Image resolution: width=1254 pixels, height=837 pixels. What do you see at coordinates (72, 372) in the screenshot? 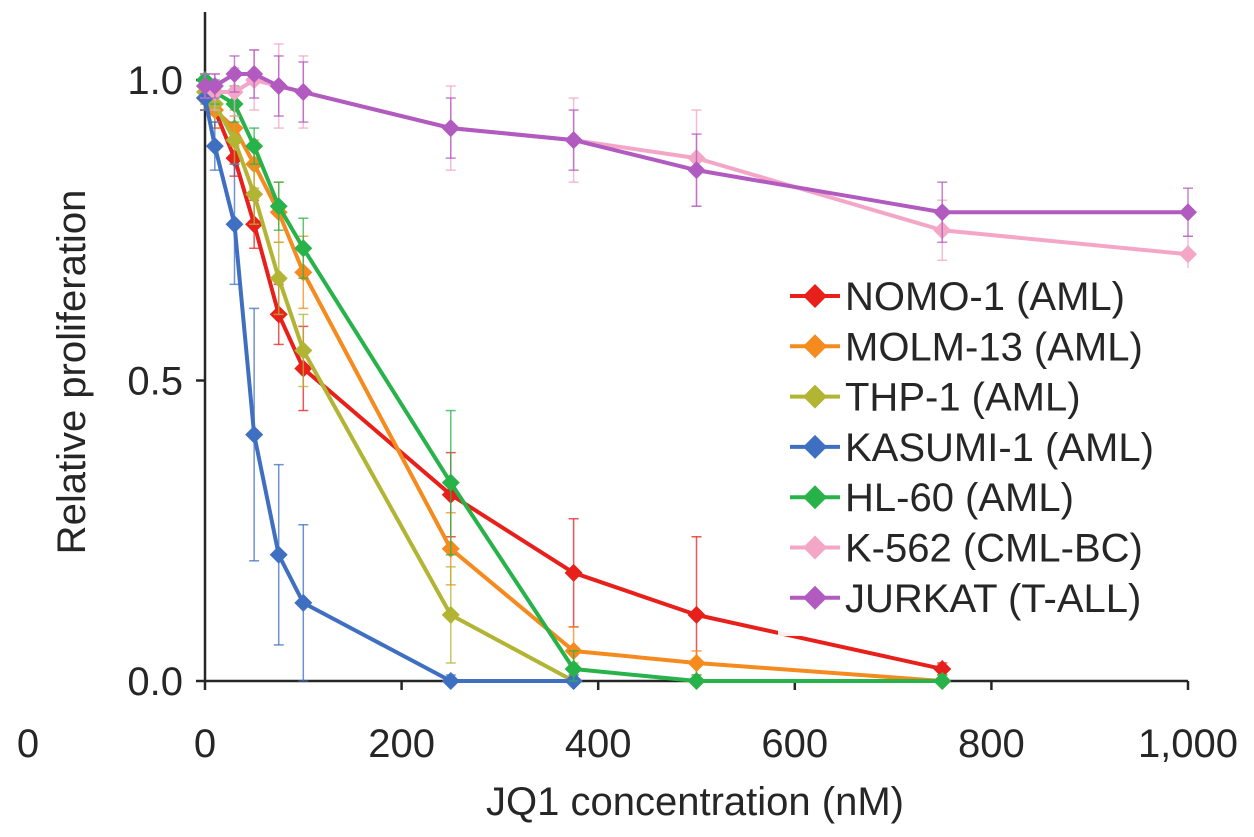
I see `y-axis-title: Relative proliferation` at bounding box center [72, 372].